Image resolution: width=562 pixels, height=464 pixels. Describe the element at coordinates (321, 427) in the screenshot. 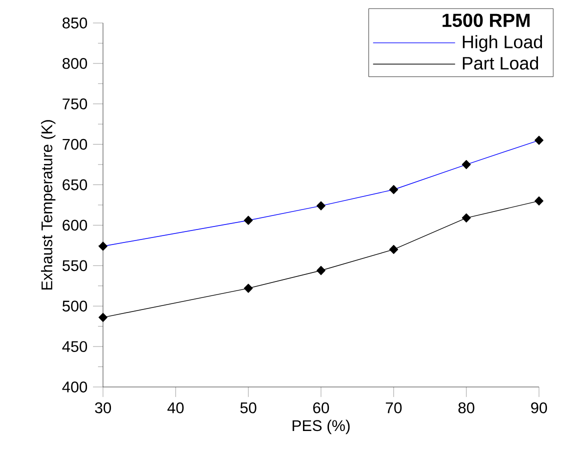

I see `x-axis-title: PES (%)` at that location.